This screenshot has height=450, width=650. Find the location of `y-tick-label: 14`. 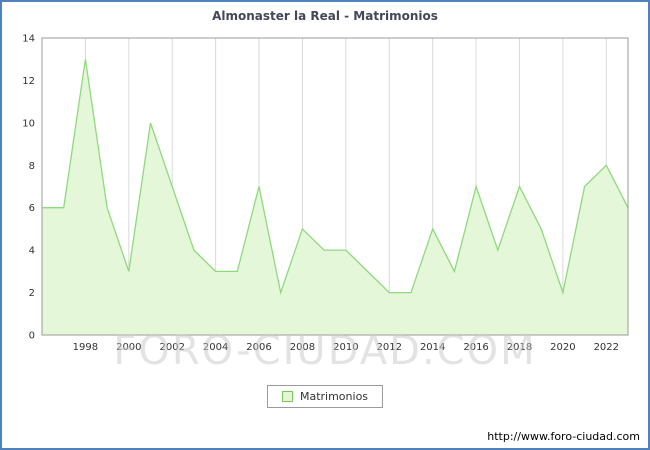

y-tick-label: 14 is located at coordinates (28, 39).